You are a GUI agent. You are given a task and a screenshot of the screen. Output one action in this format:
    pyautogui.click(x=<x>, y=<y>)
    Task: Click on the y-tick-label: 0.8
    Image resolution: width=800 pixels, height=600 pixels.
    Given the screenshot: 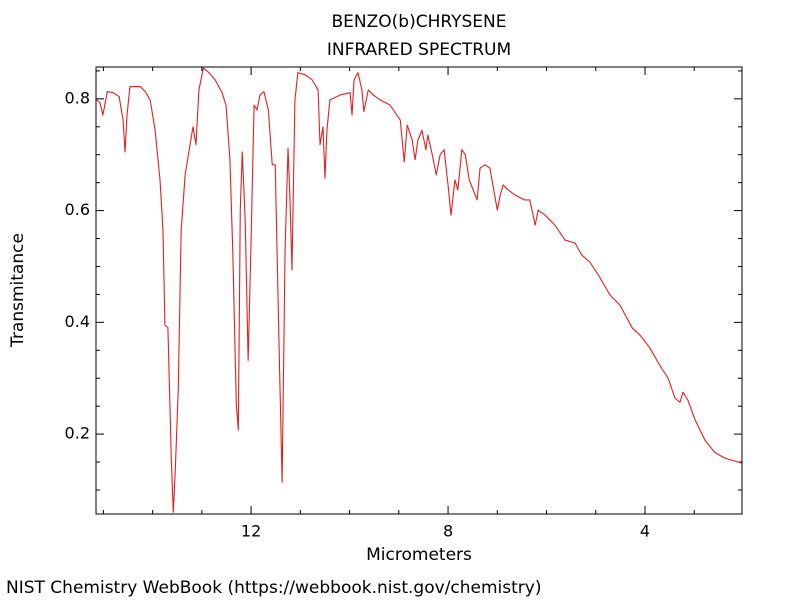 What is the action you would take?
    pyautogui.click(x=77, y=97)
    